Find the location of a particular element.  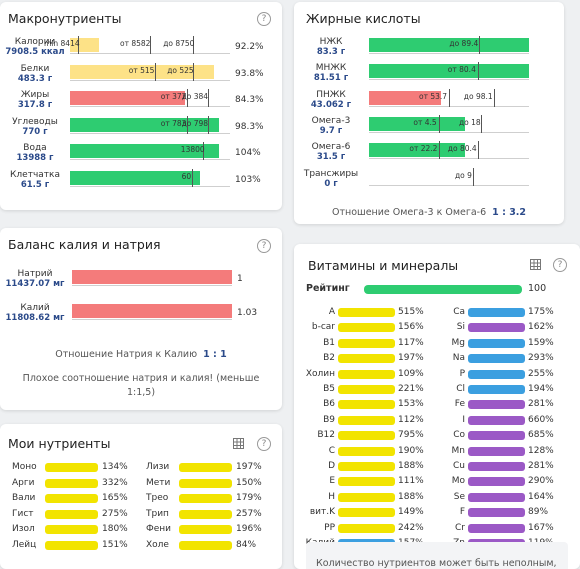

nutrient-row: Ca 175% is located at coordinates (495, 313).